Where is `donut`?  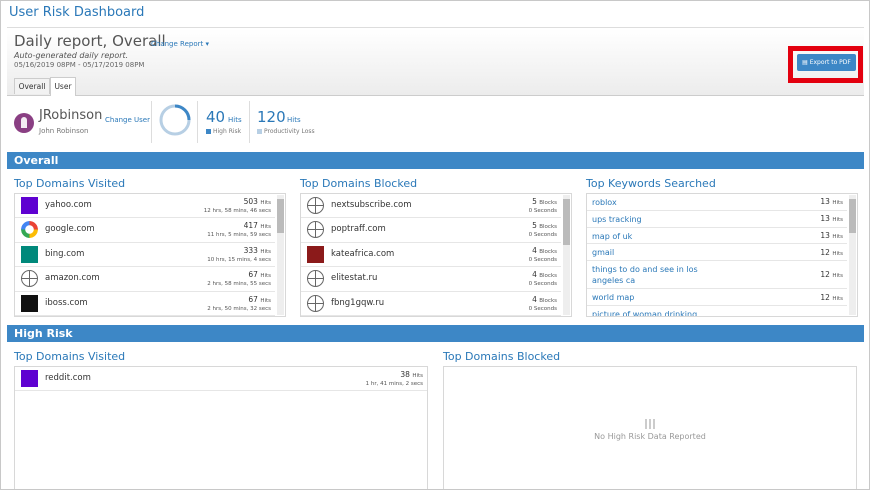 donut is located at coordinates (175, 120).